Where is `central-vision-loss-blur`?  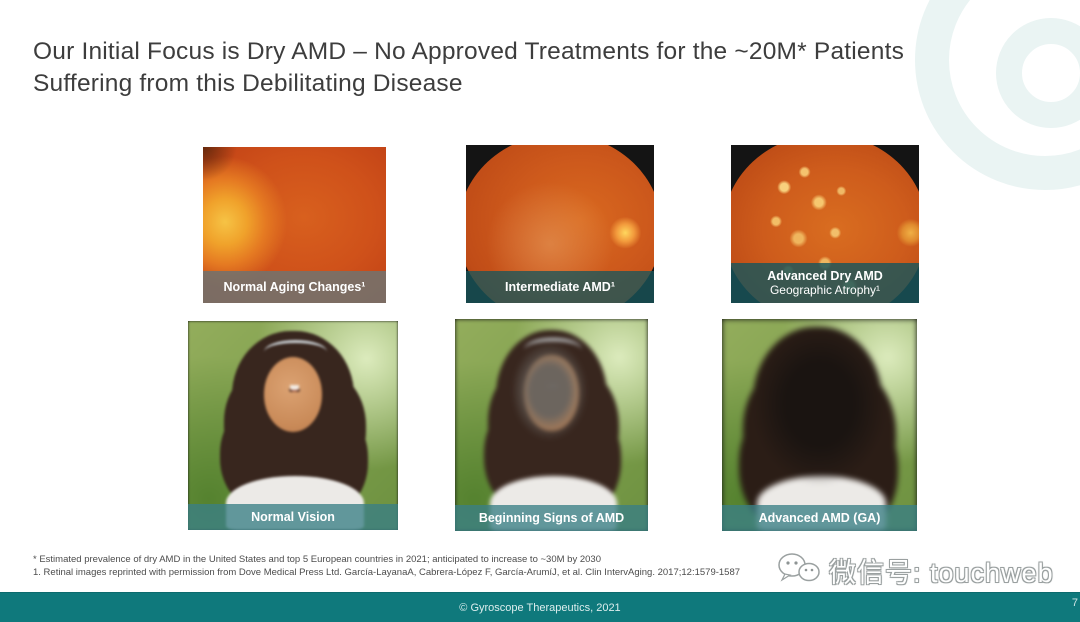 central-vision-loss-blur is located at coordinates (550, 391).